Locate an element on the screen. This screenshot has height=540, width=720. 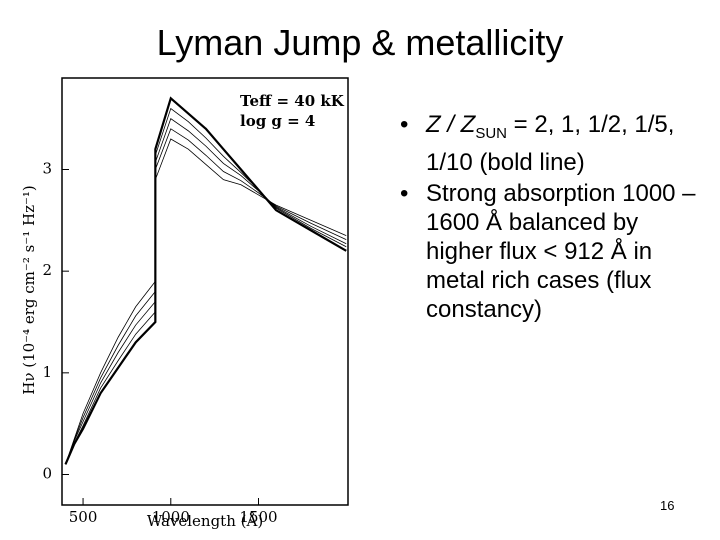
annotation: Teff = 40 kK is located at coordinates (292, 101).